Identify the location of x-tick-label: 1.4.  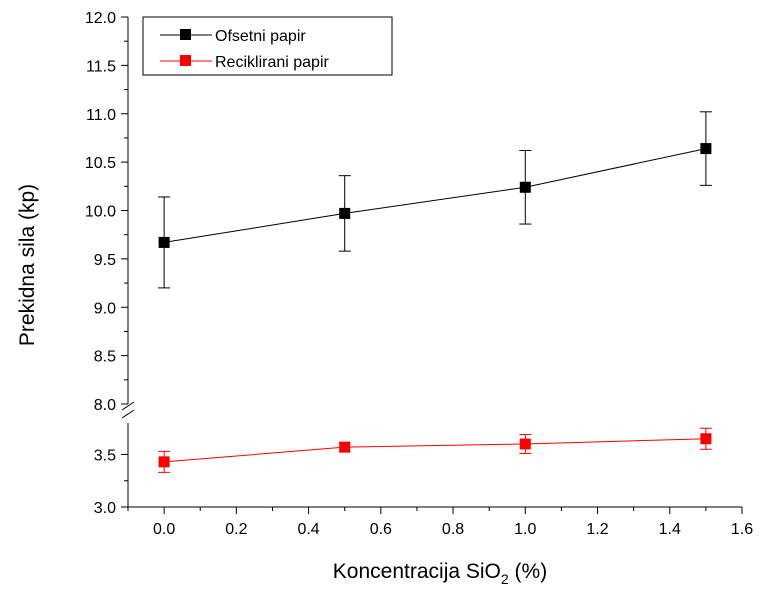
(670, 529).